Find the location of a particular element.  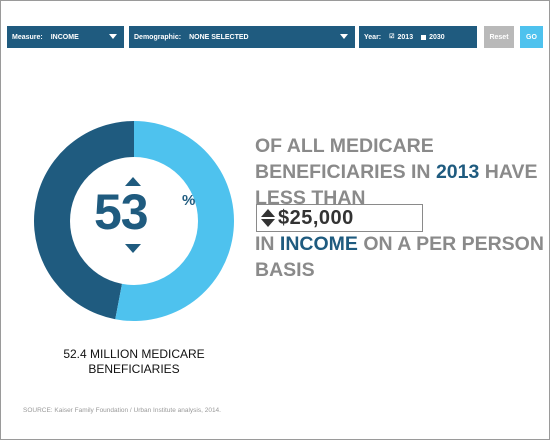

checkbox-icon is located at coordinates (424, 37).